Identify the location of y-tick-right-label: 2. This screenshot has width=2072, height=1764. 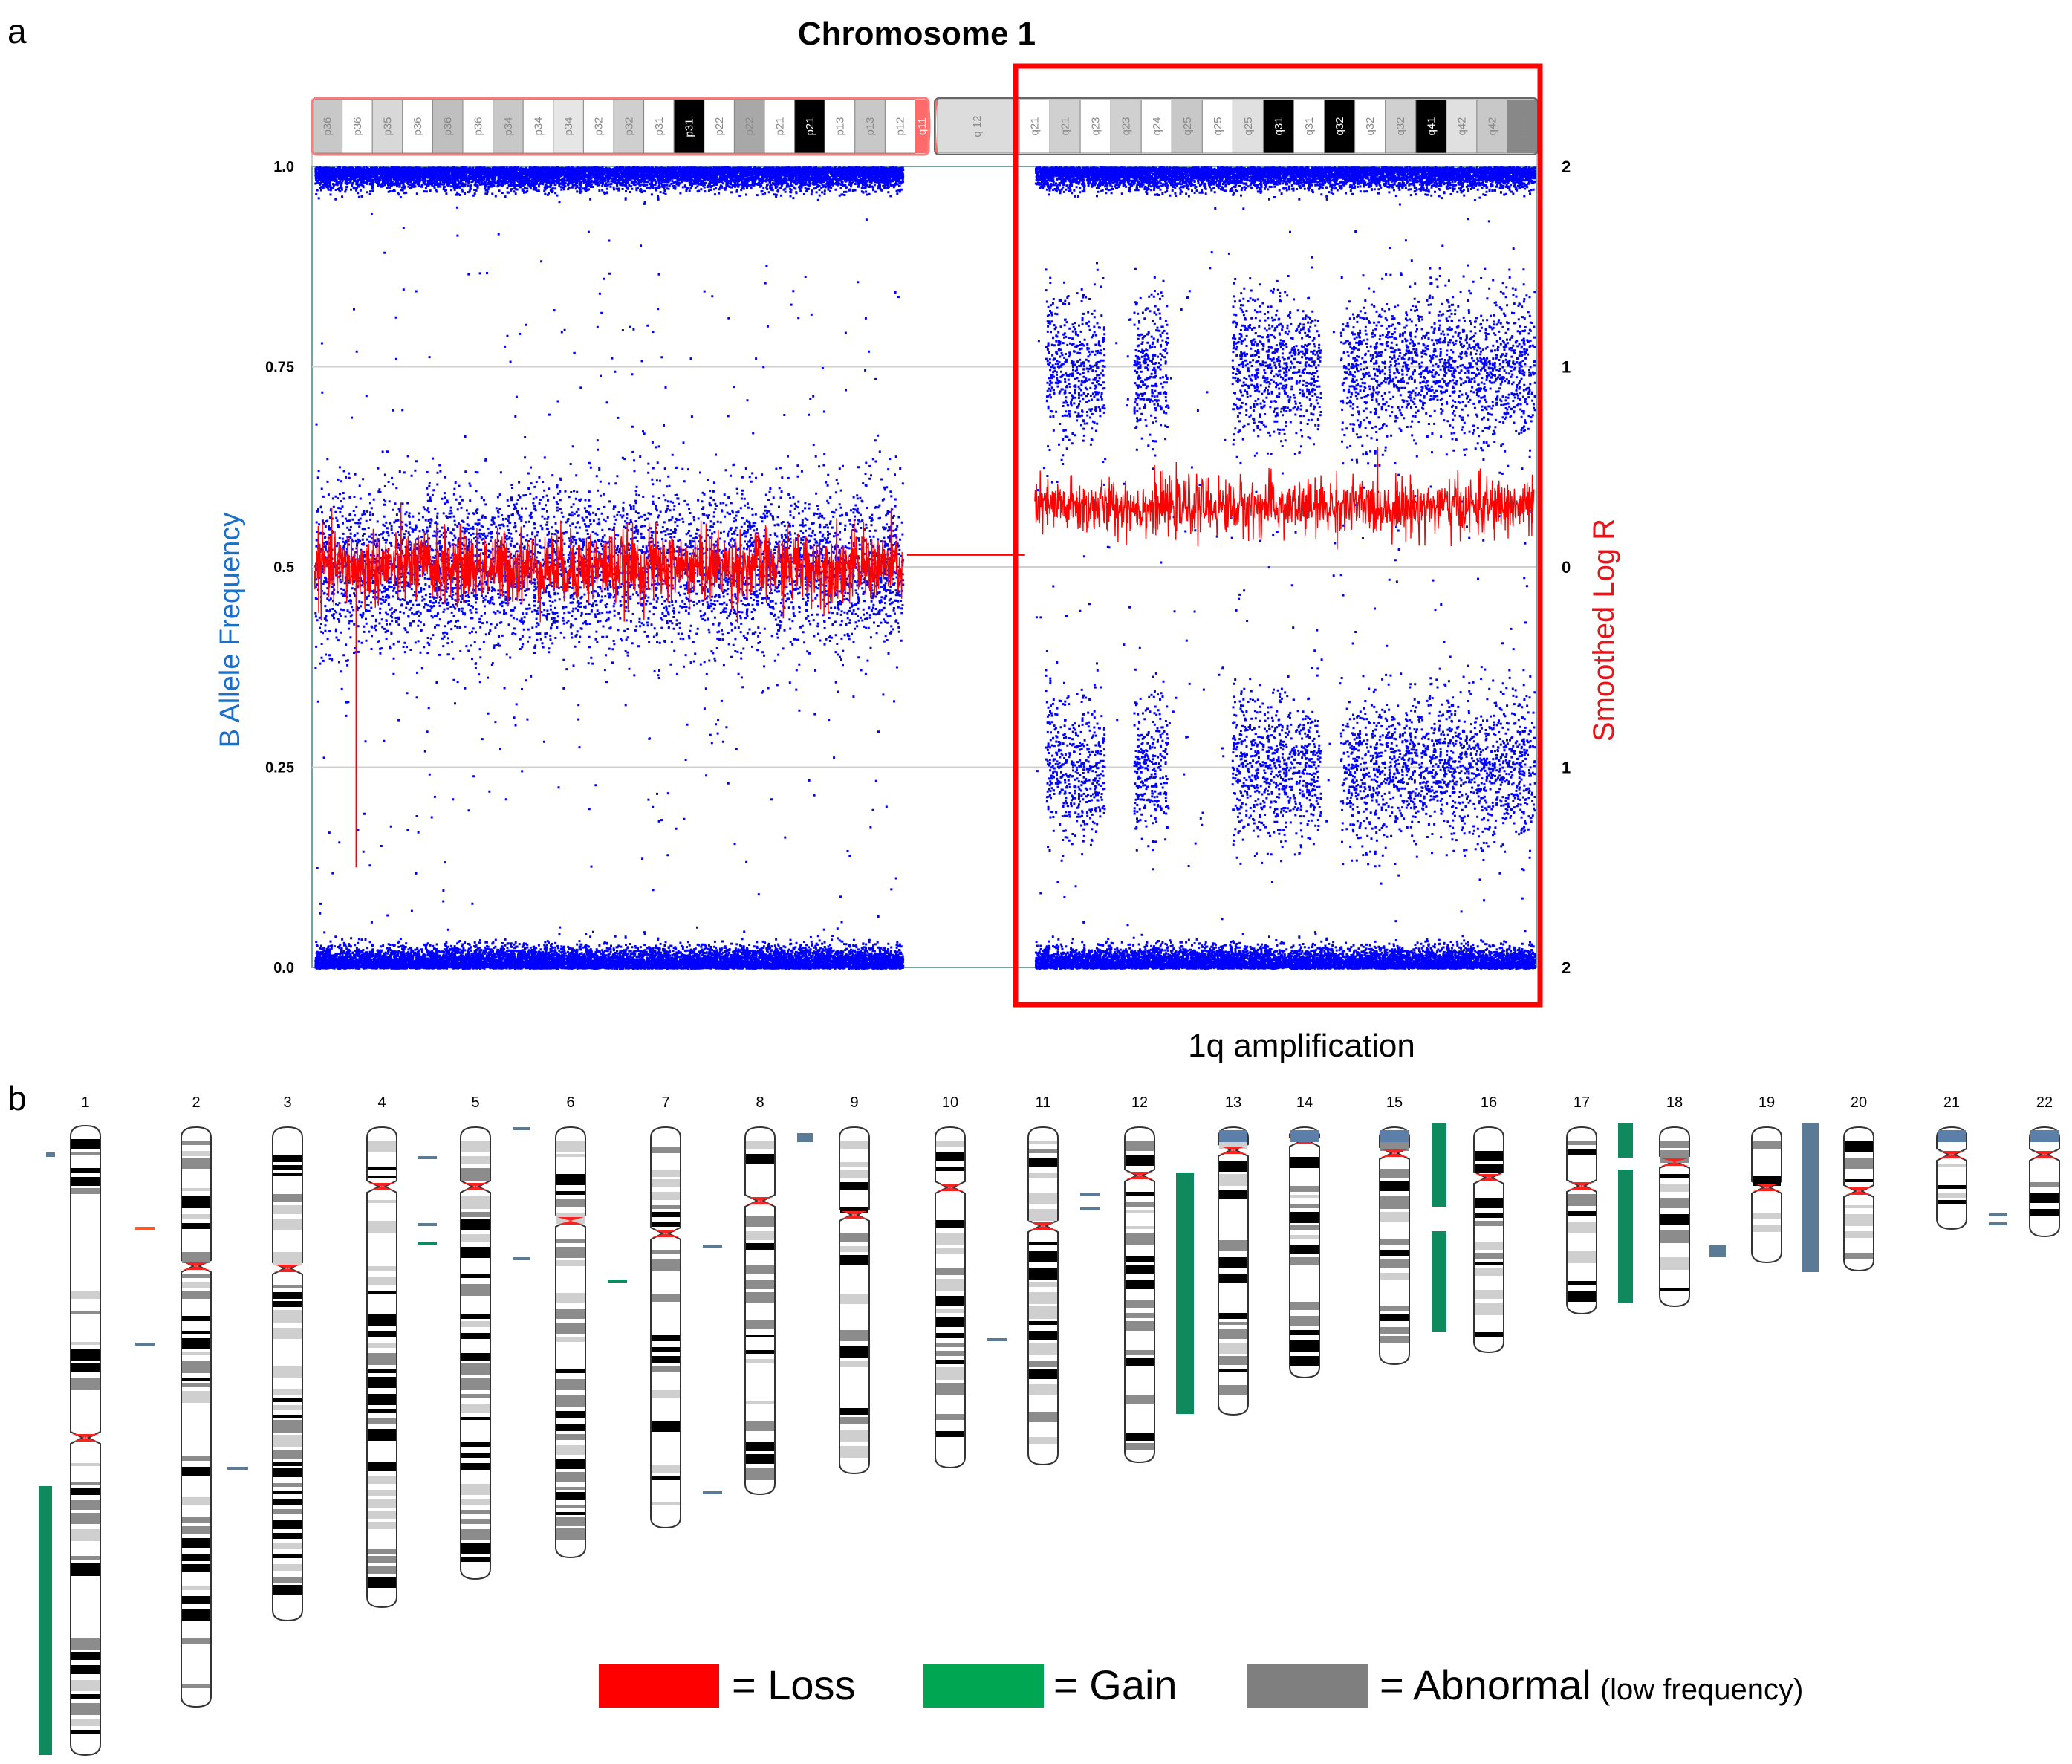
(1566, 167).